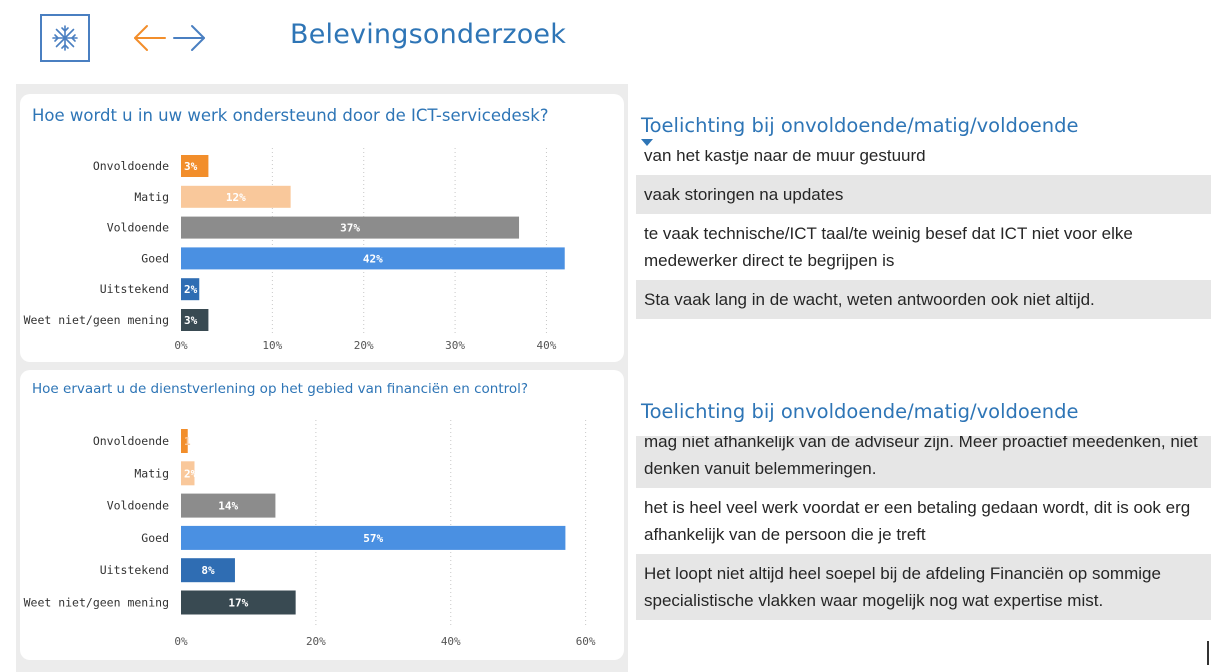 The image size is (1213, 672). I want to click on data-label: 14%, so click(228, 506).